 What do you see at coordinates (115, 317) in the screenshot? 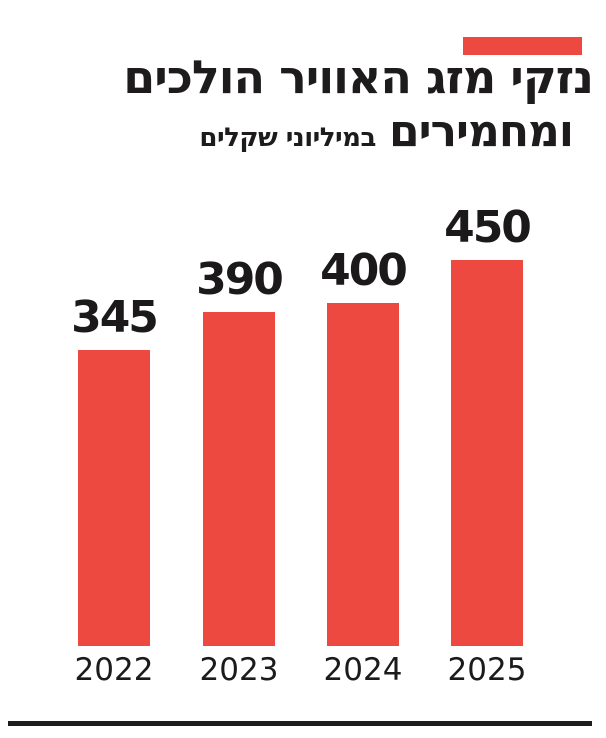
I see `value-label-2022: 345` at bounding box center [115, 317].